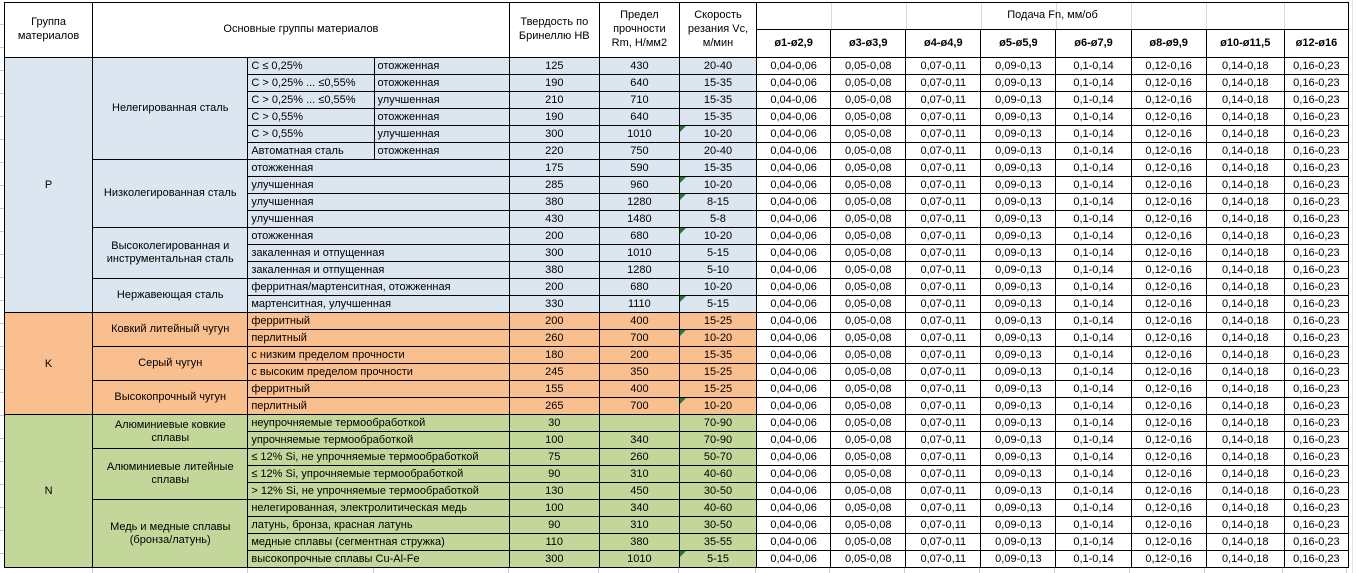  What do you see at coordinates (378, 304) in the screenshot?
I see `cell-material-description: мартенситная, улучшенная` at bounding box center [378, 304].